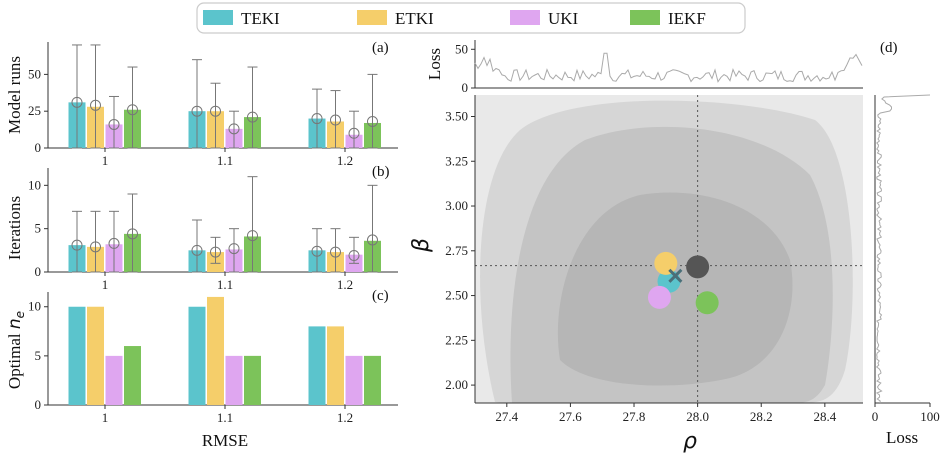 The height and width of the screenshot is (456, 947). Describe the element at coordinates (456, 115) in the screenshot. I see `y-tick-label: 3.50` at that location.